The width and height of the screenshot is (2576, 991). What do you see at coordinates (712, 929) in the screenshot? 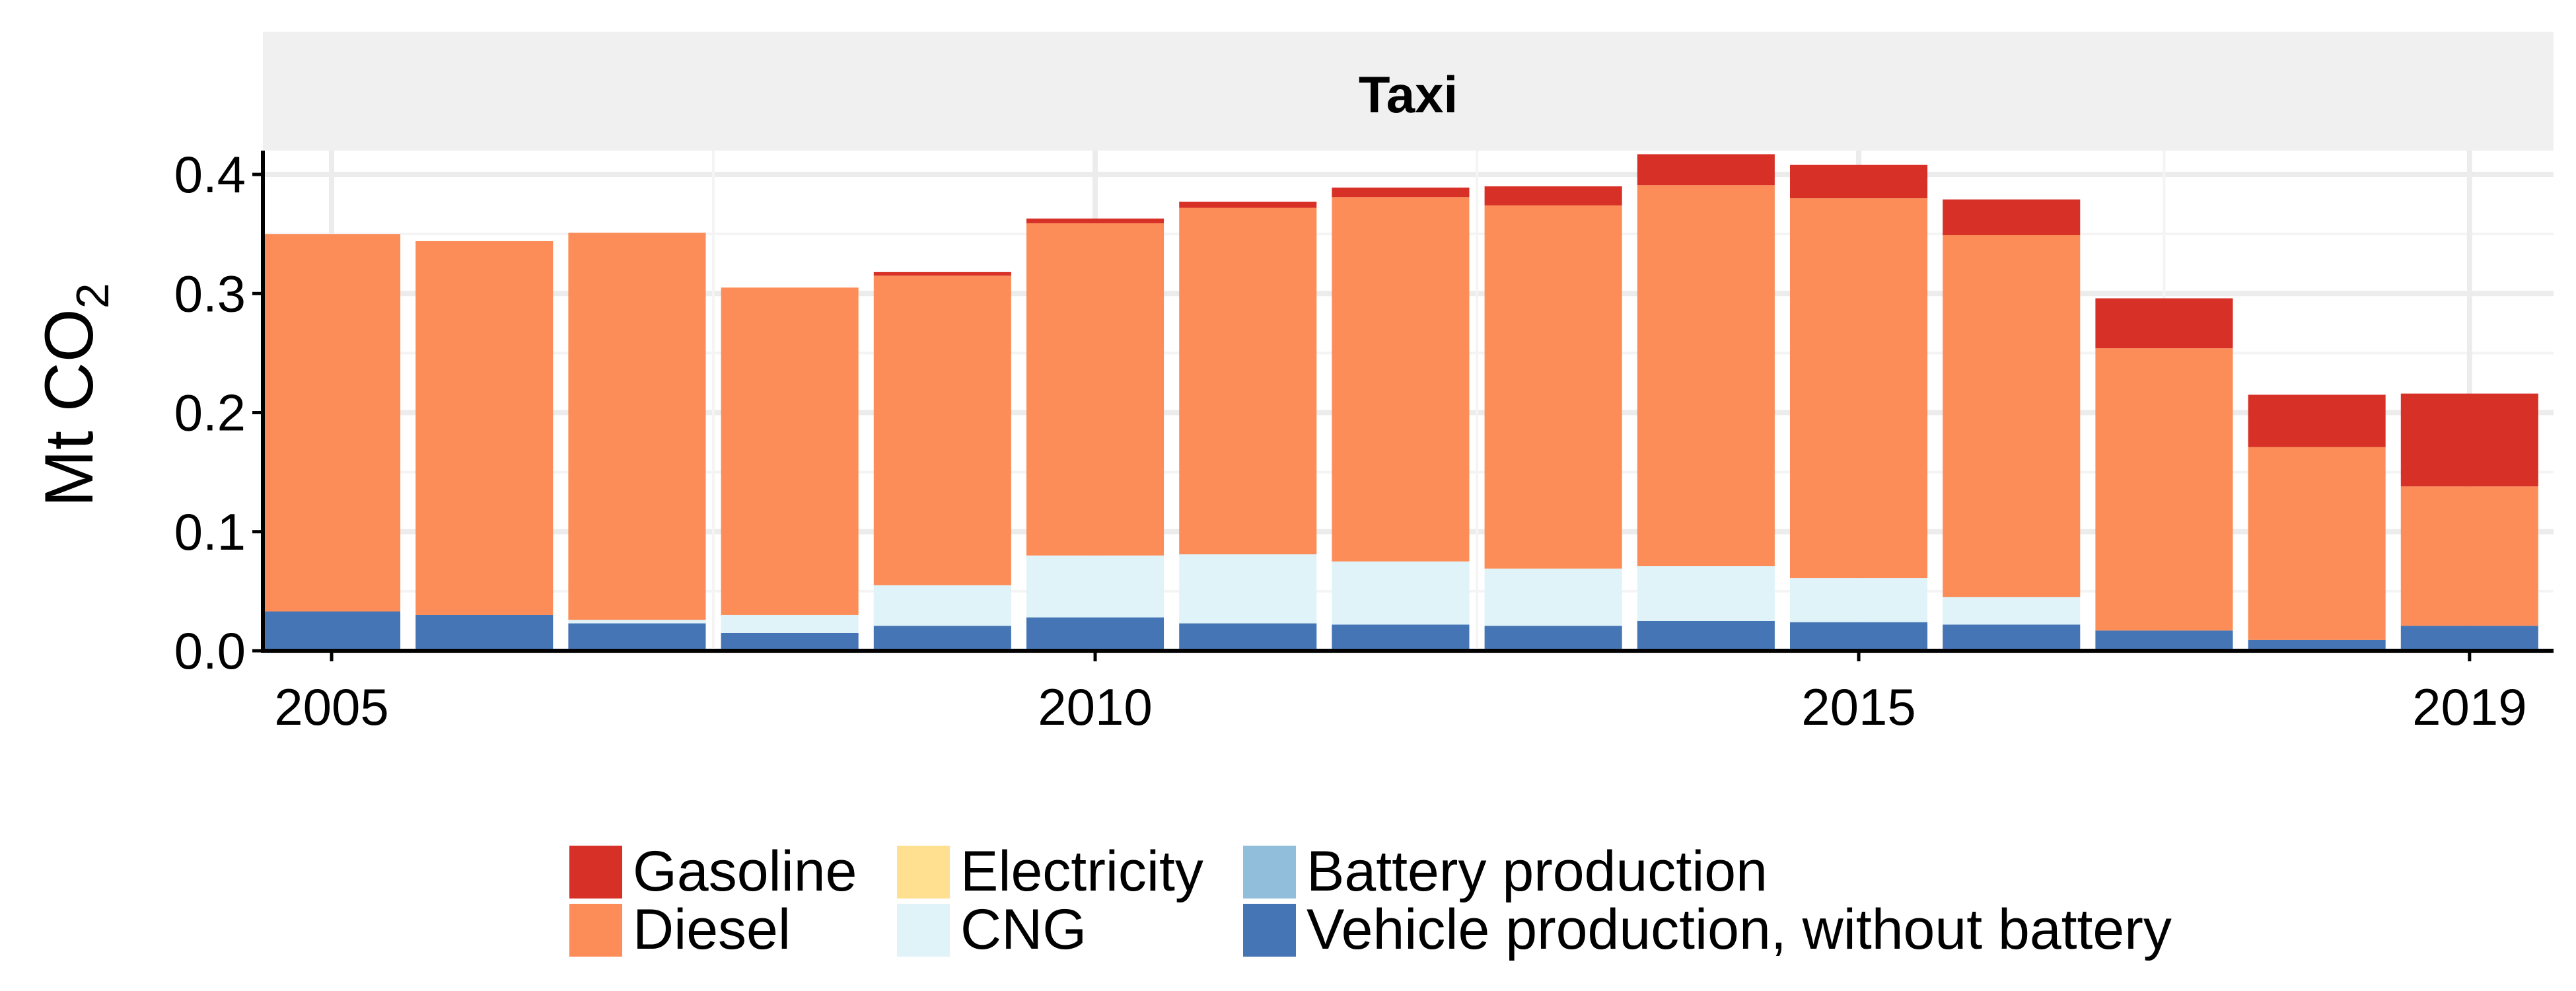
I see `legend-label-diesel: Diesel` at bounding box center [712, 929].